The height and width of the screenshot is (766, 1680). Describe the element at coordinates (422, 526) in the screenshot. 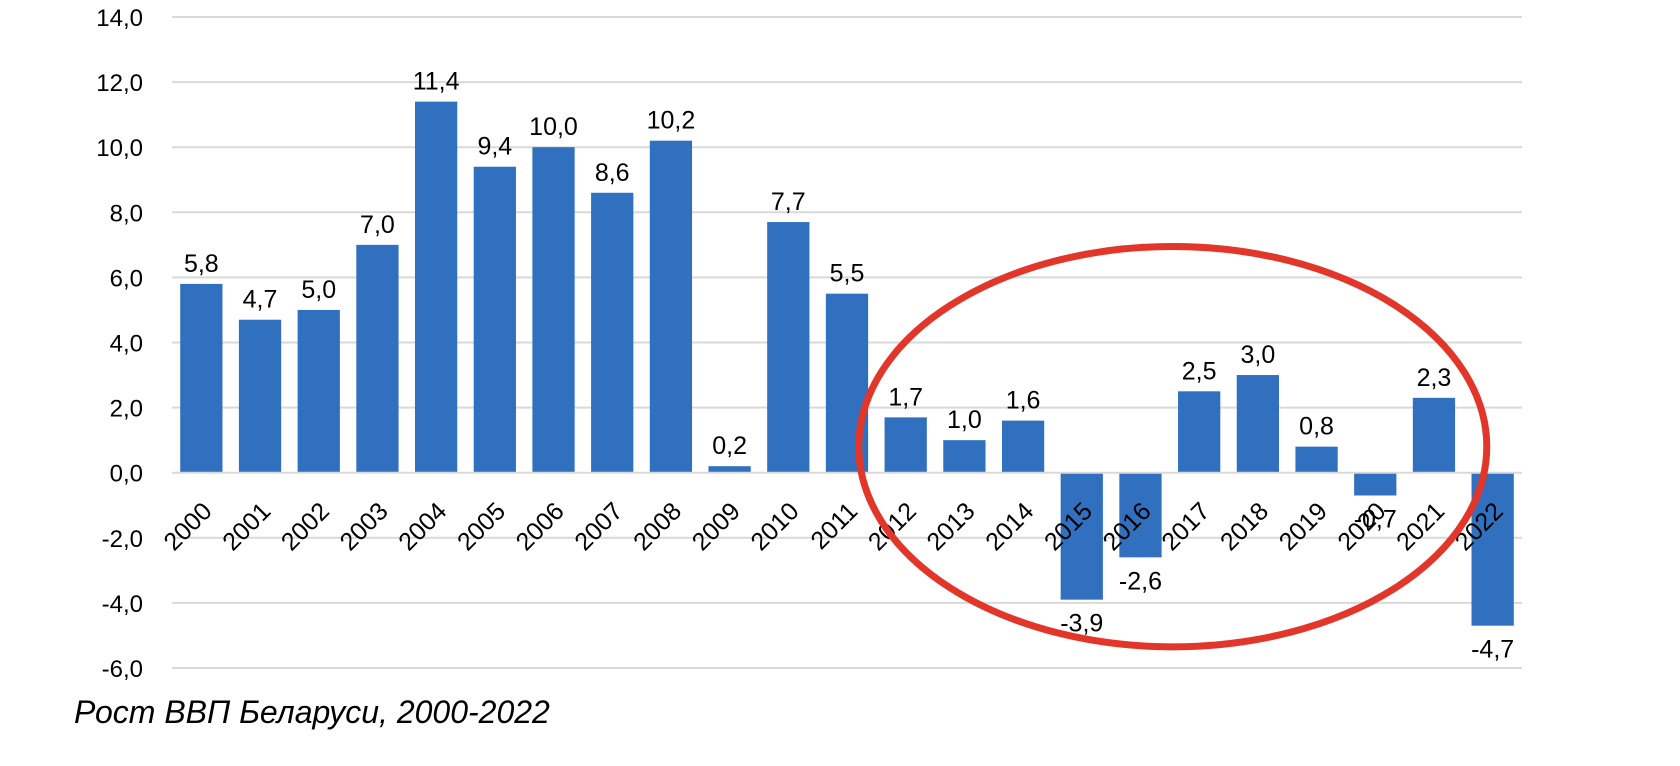

I see `x-tick-label-2004: 2004` at that location.